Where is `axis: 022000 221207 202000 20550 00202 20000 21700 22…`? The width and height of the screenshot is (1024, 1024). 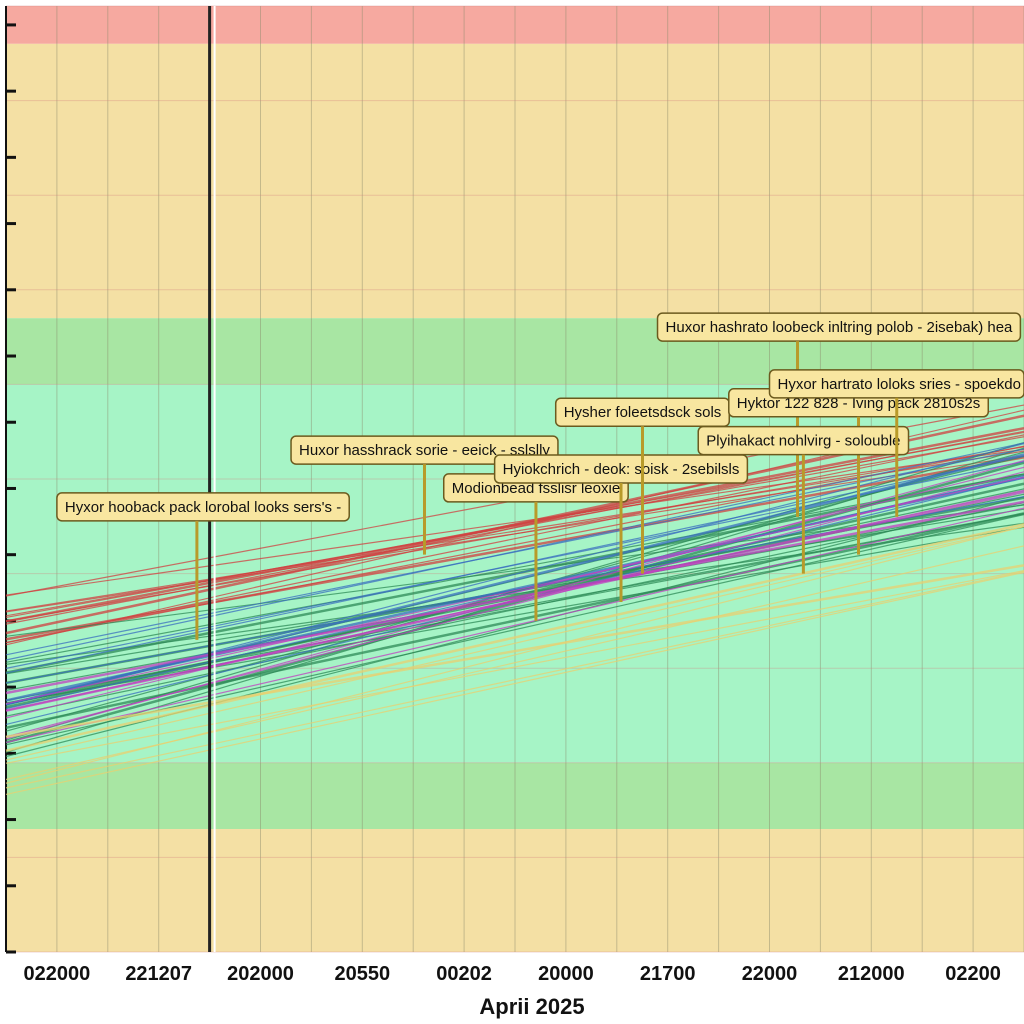 axis: 022000 221207 202000 20550 00202 20000 21700 22… is located at coordinates (512, 991).